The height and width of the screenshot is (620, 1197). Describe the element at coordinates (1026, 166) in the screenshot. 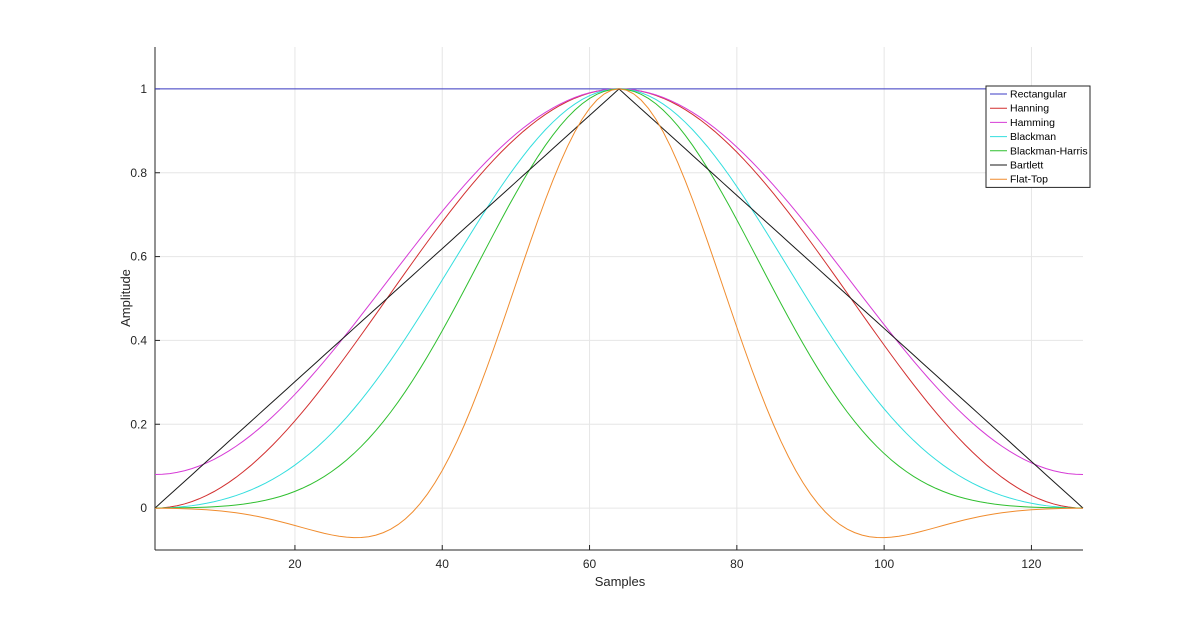

I see `legend-label-bartlett: Bartlett` at that location.